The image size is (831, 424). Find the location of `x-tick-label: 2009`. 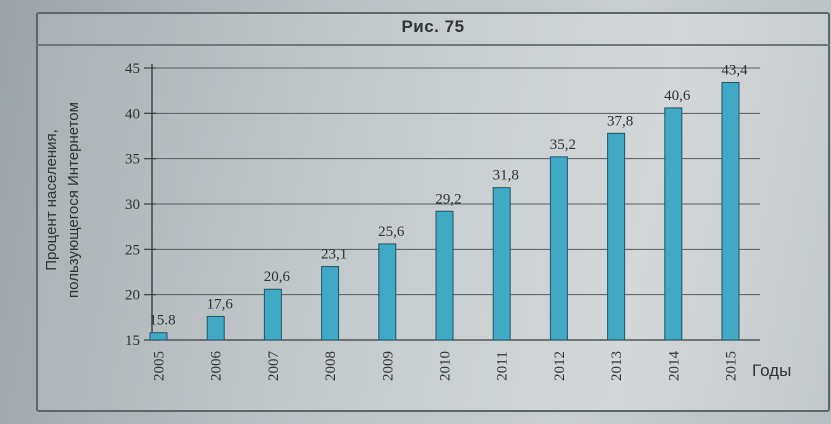

x-tick-label: 2009 is located at coordinates (388, 366).